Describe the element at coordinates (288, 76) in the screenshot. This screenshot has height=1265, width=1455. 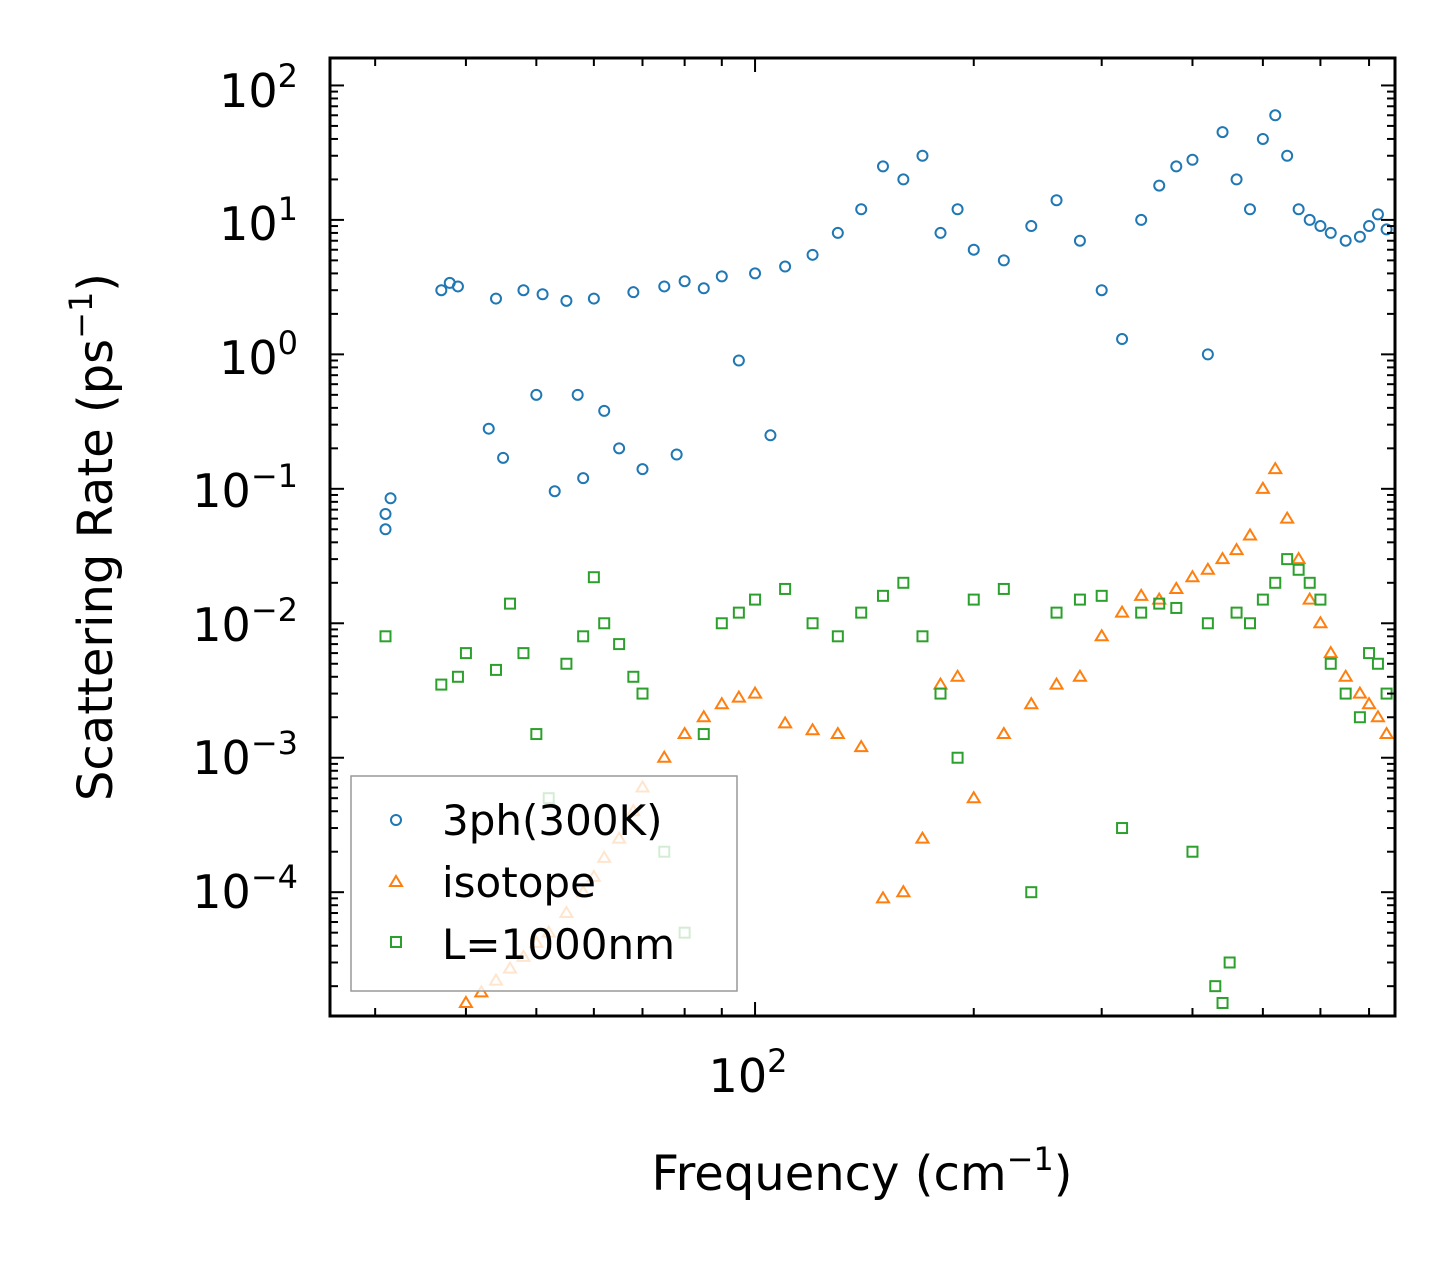
I see `y-tick-exp: 2` at that location.